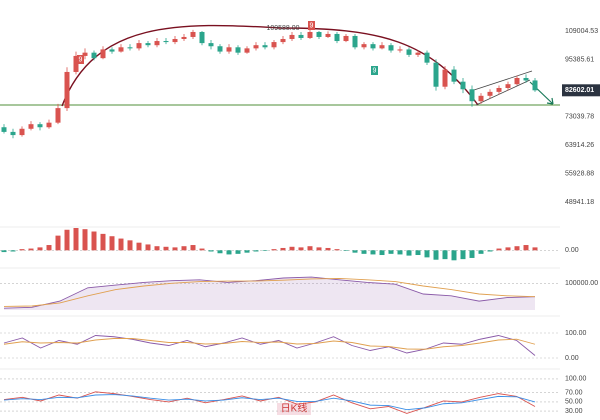 The width and height of the screenshot is (600, 420). Describe the element at coordinates (579, 174) in the screenshot. I see `y-tick-label: 55928.88` at that location.